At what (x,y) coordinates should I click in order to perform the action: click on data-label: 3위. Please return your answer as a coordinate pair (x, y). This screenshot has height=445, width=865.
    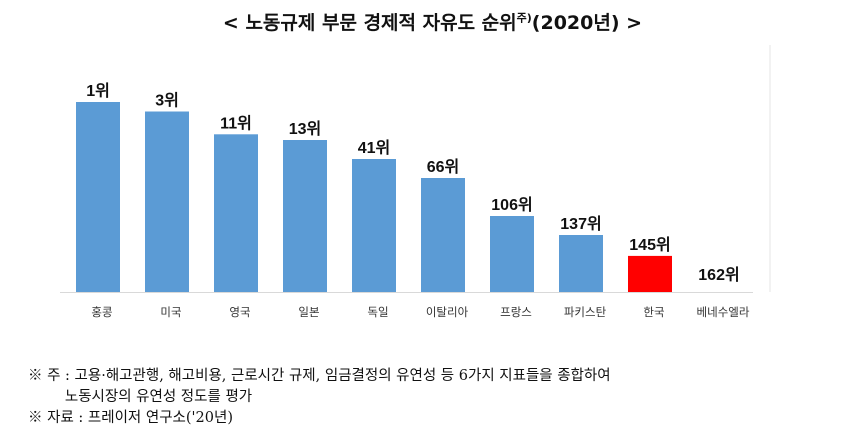
    Looking at the image, I should click on (167, 101).